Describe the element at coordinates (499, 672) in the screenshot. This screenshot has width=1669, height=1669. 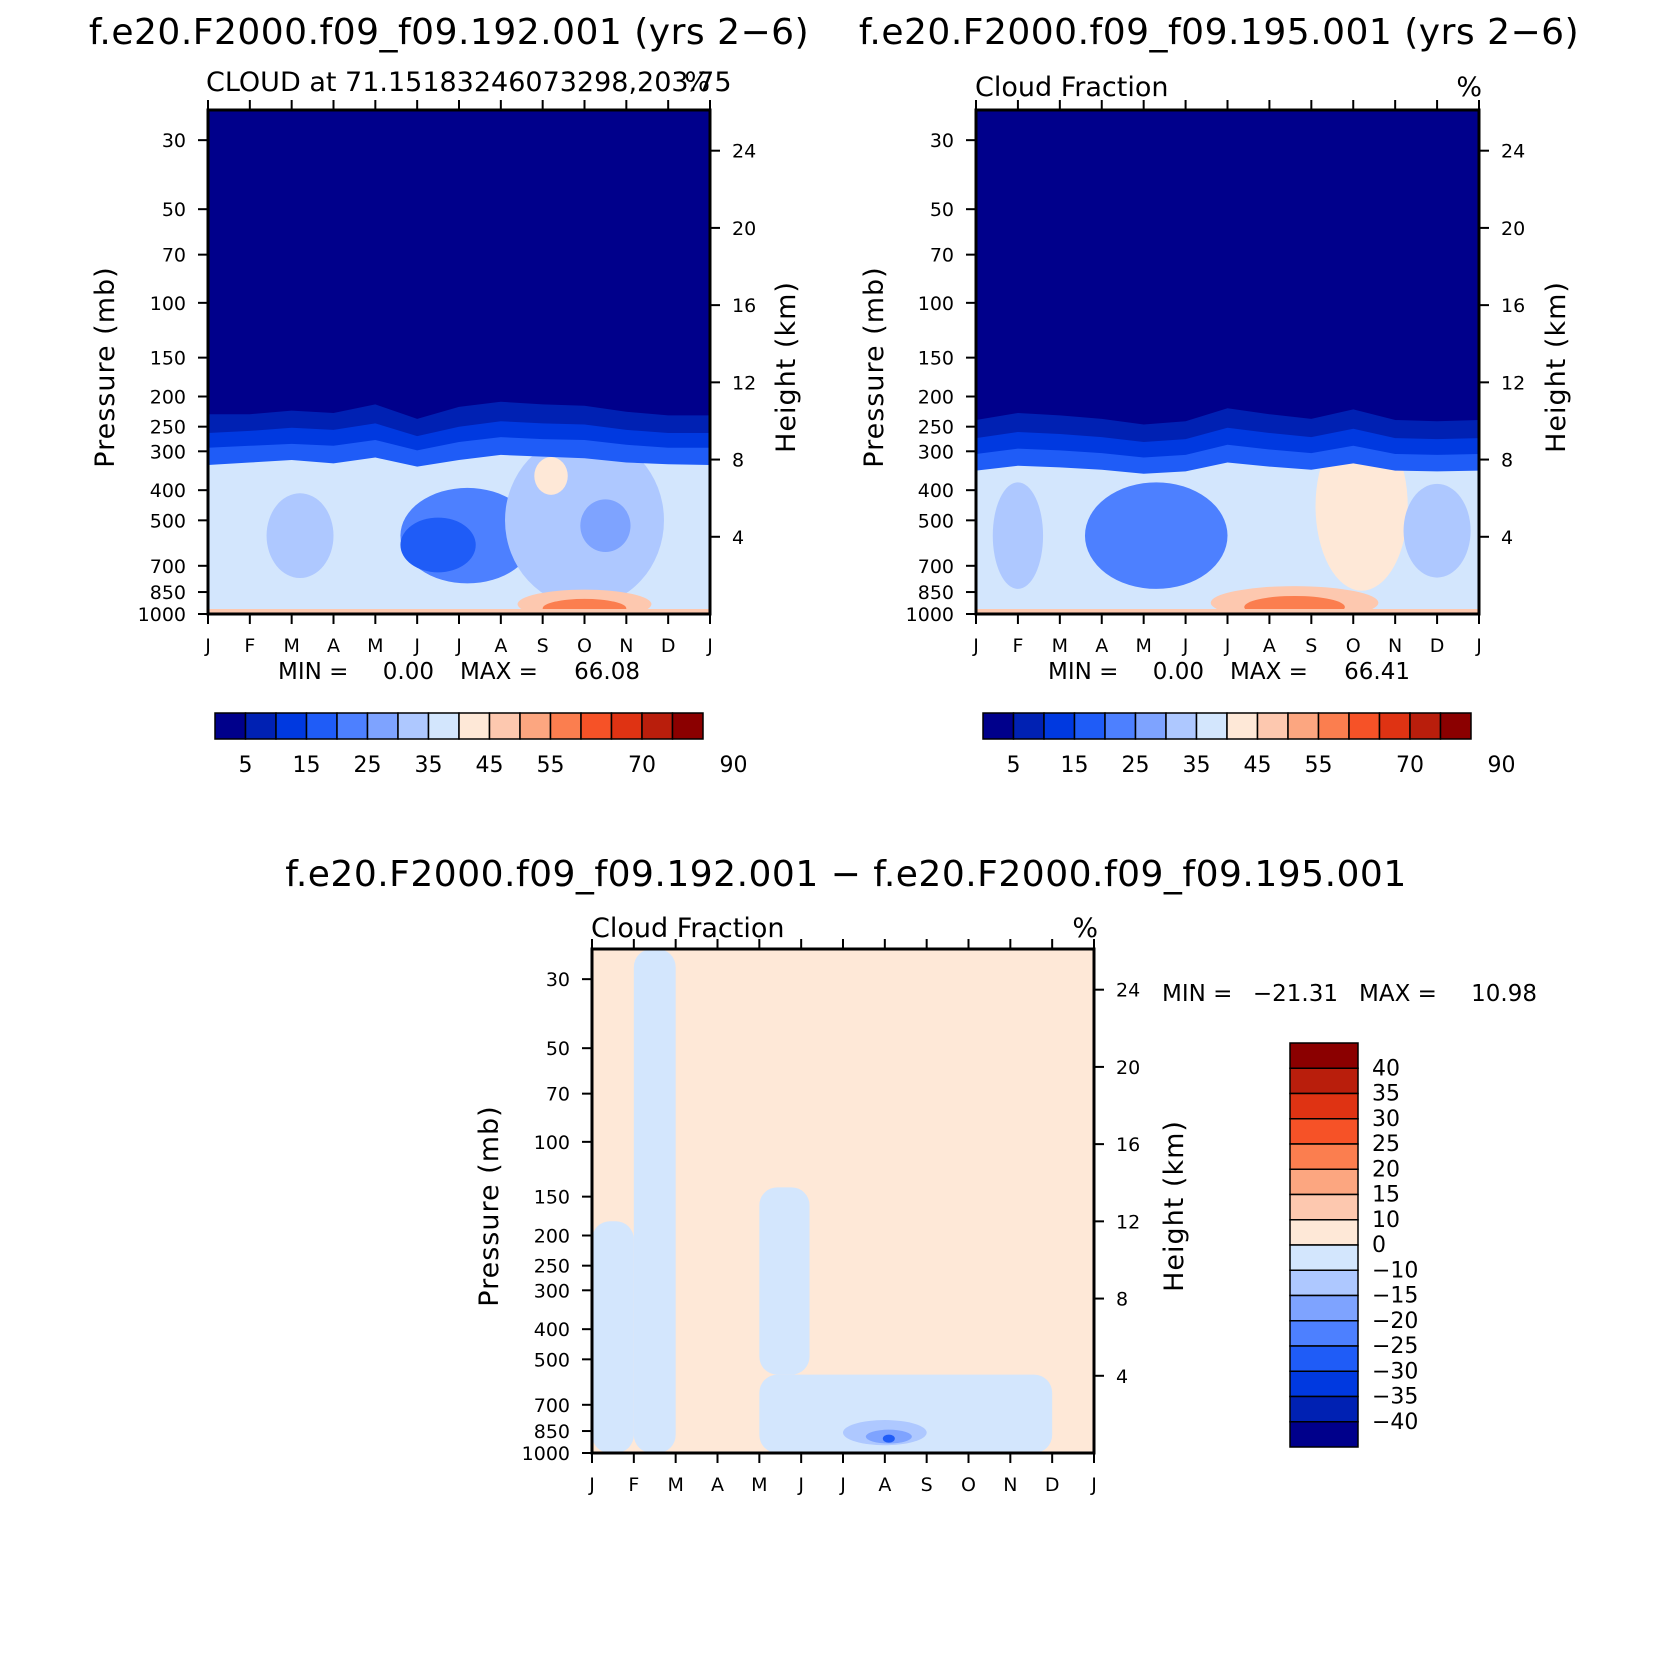
I see `panel-a-max-label: MAX =` at that location.